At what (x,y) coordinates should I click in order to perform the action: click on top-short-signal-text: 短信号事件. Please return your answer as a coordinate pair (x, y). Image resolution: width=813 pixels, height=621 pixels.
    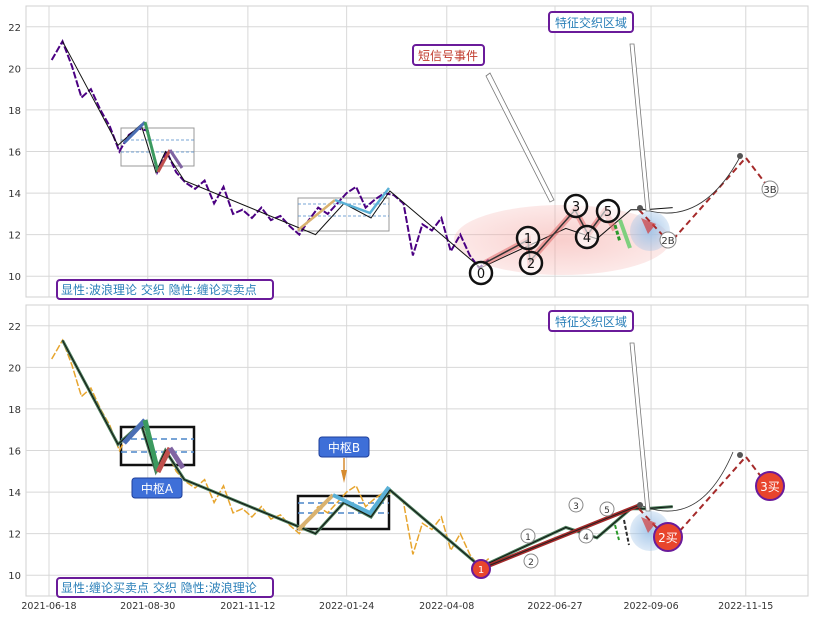
    Looking at the image, I should click on (448, 56).